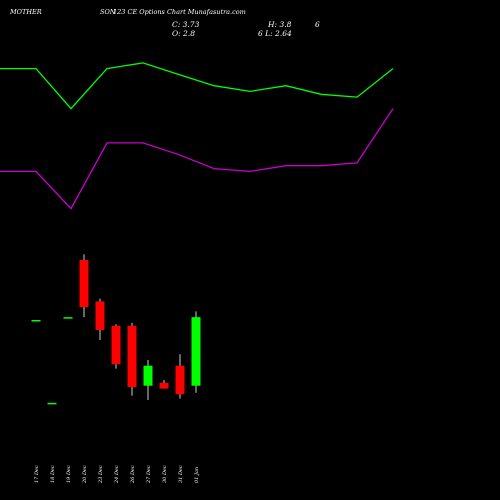 This screenshot has height=500, width=500. I want to click on low-value: 6 L: 2.64, so click(275, 33).